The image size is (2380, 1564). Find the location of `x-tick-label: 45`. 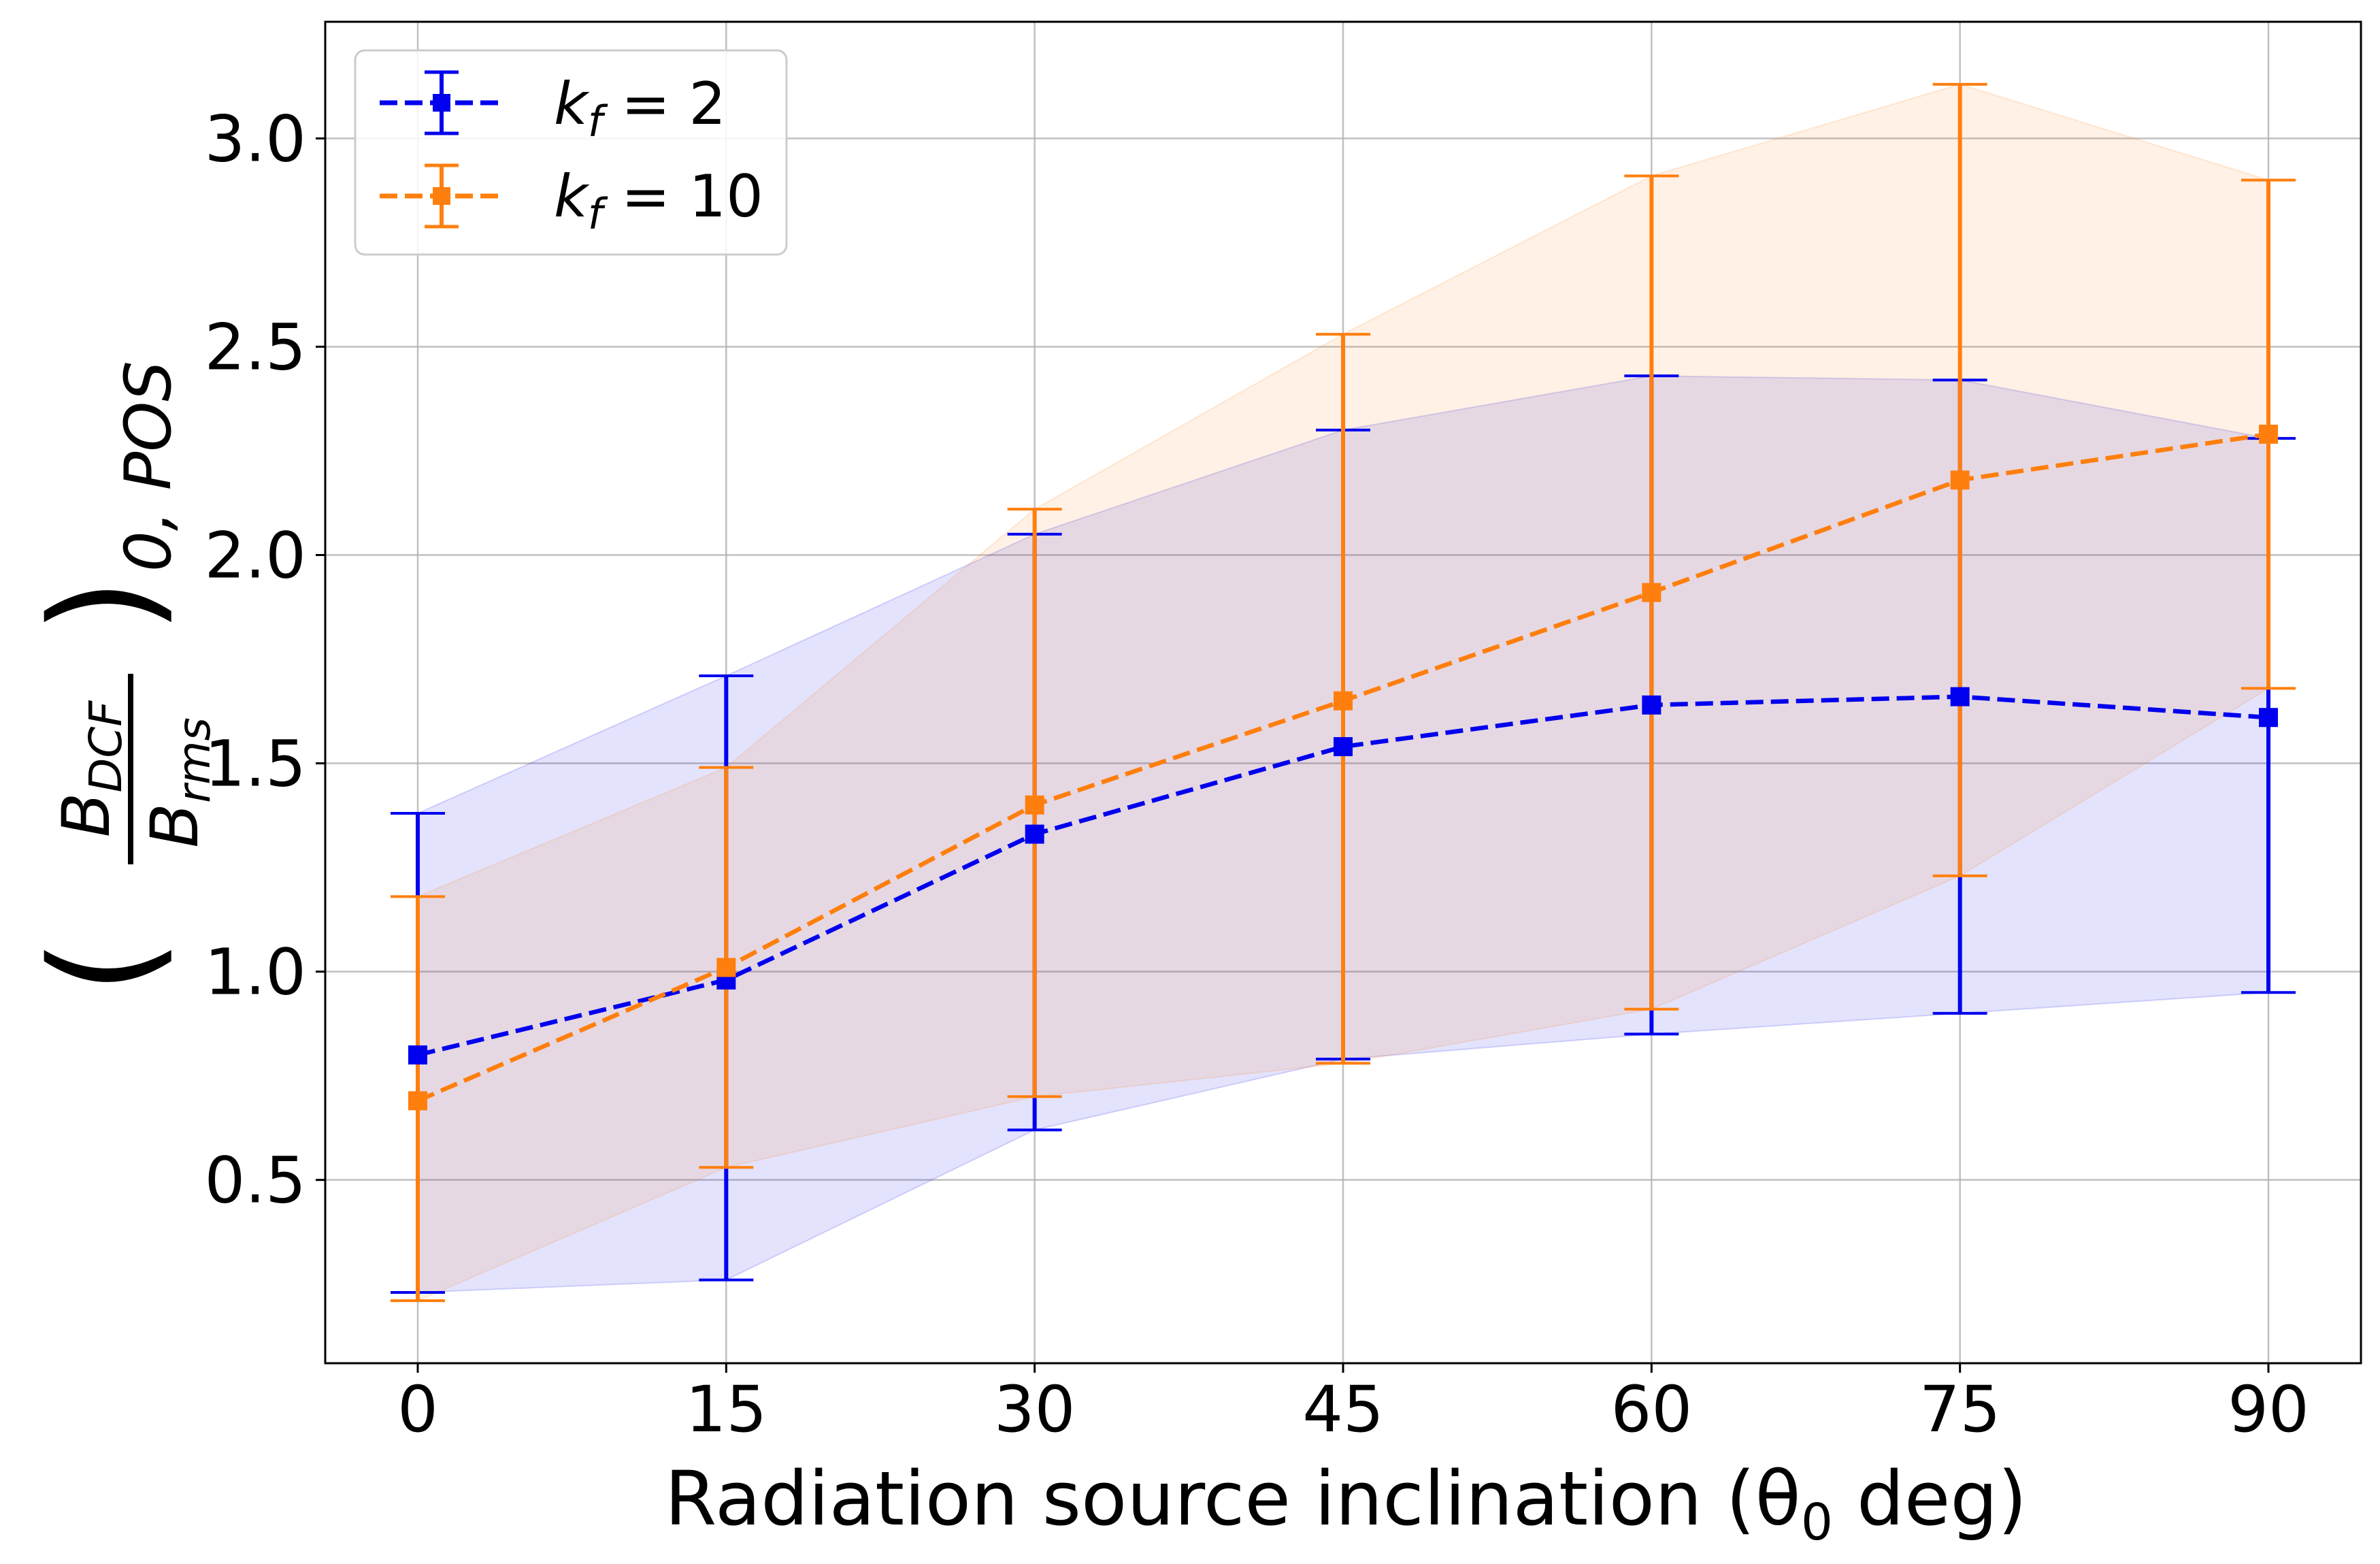

x-tick-label: 45 is located at coordinates (1343, 1410).